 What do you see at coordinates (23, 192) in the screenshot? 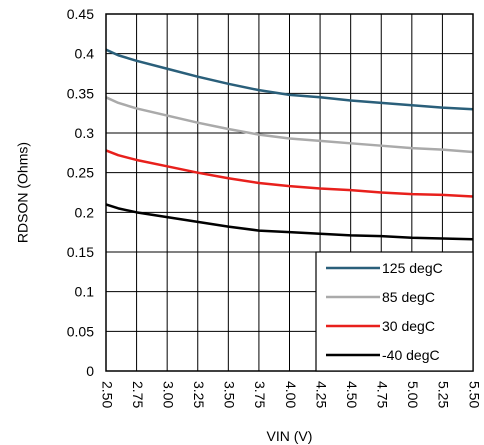
I see `y-axis-label: RDSON (Ohms)` at bounding box center [23, 192].